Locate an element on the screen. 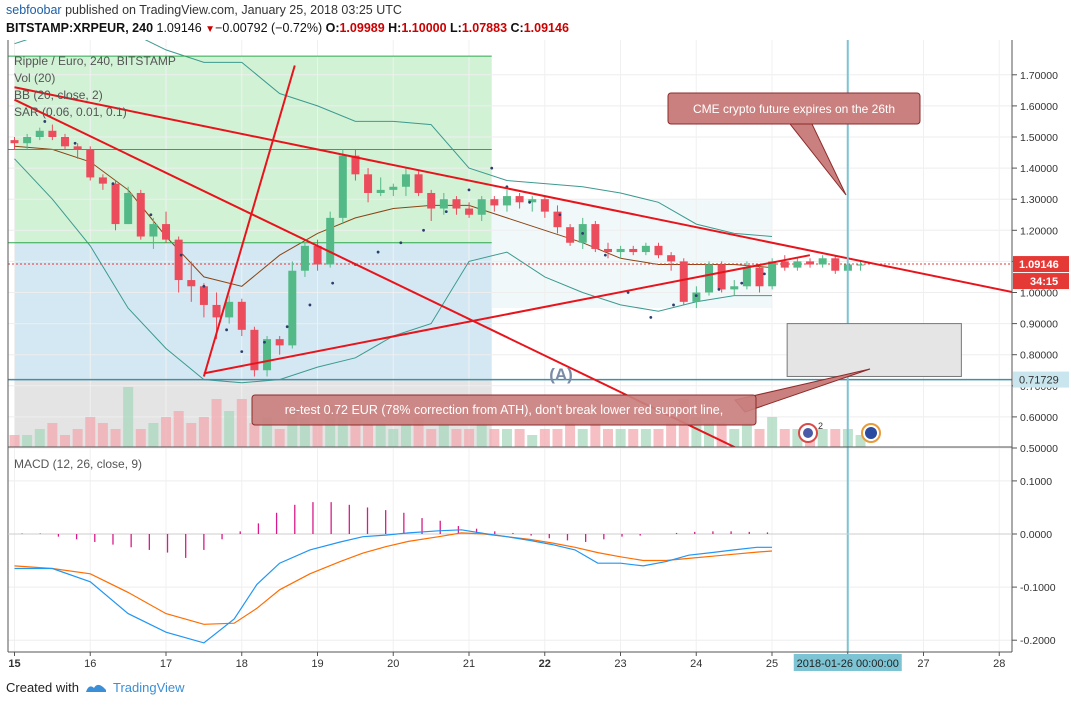  legend-sar: SAR (0.06, 0.01, 0.1) is located at coordinates (70, 112).